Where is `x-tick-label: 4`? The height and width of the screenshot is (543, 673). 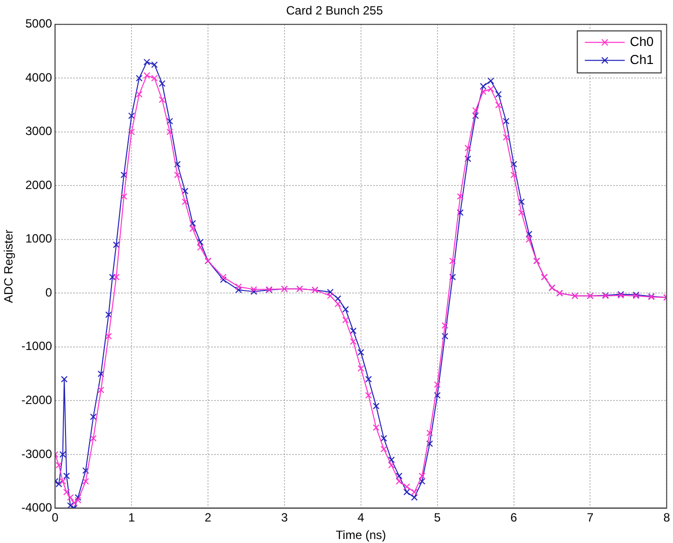 x-tick-label: 4 is located at coordinates (361, 517).